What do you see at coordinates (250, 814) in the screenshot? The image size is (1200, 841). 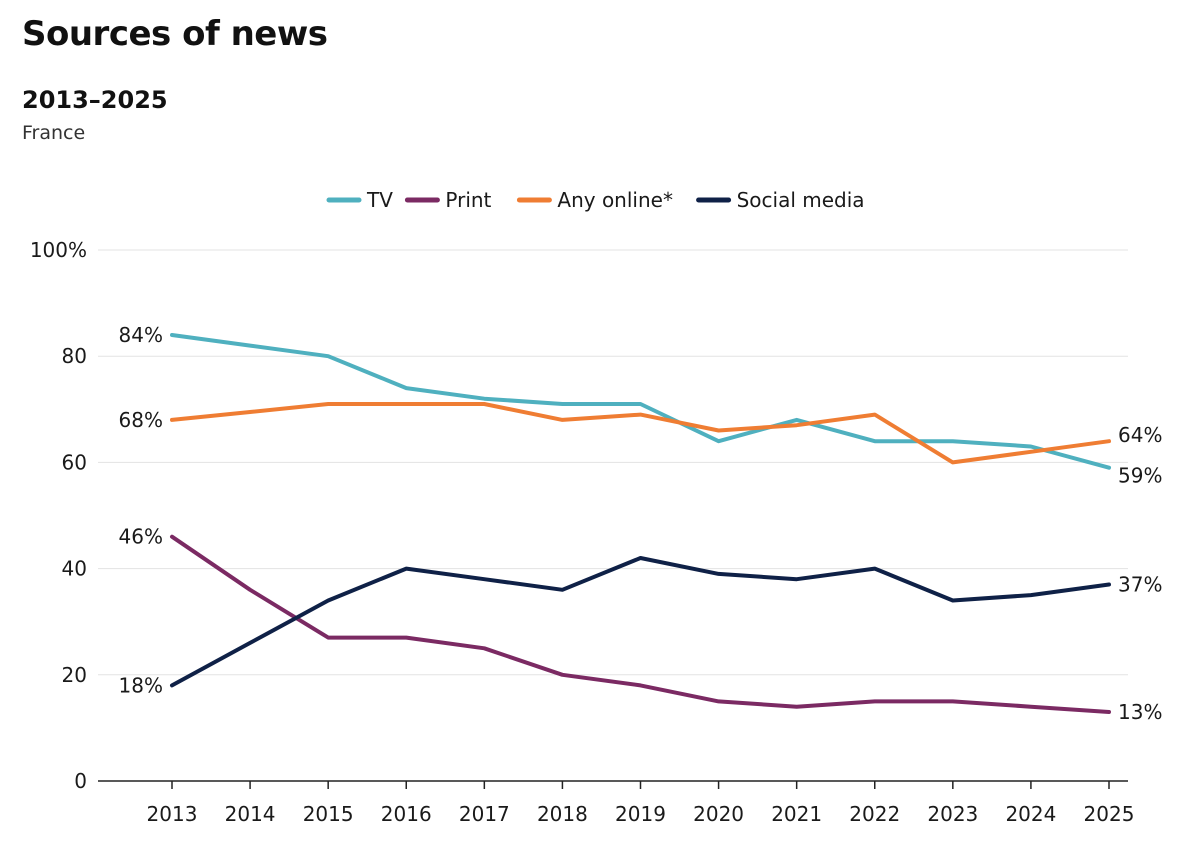 I see `x-tick-label-2014: 2014` at bounding box center [250, 814].